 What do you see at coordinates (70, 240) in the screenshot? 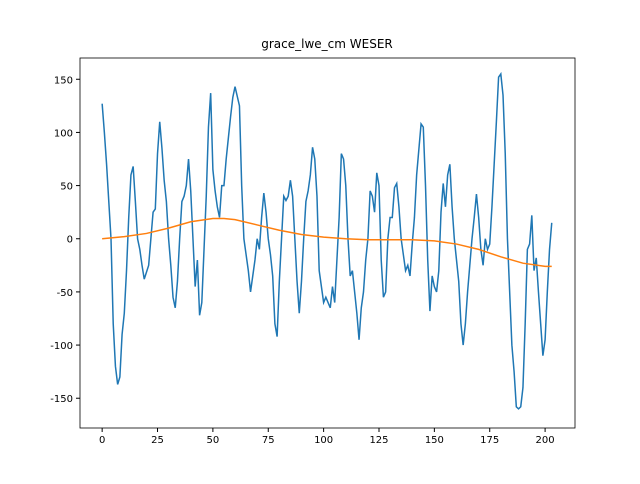
I see `y-tick-label: 0` at bounding box center [70, 240].